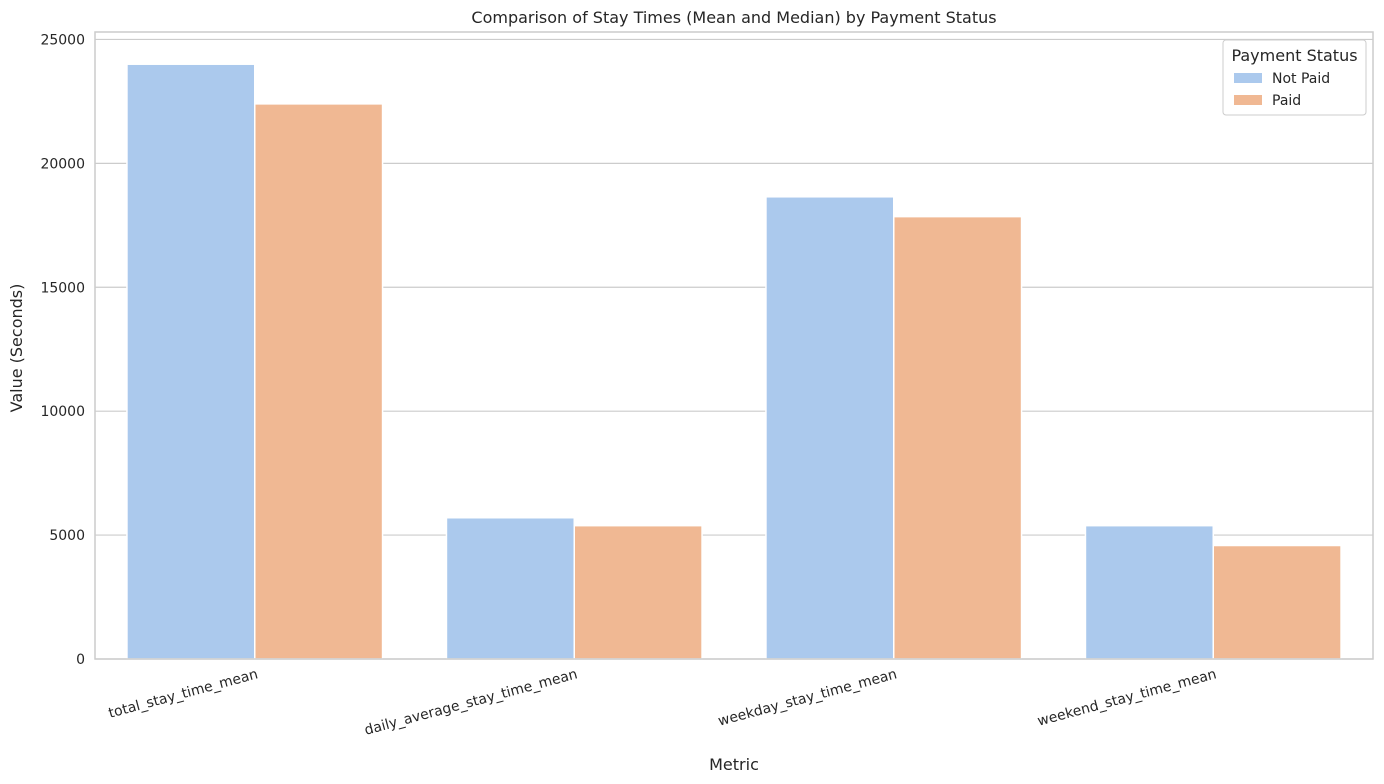 This screenshot has height=784, width=1384. I want to click on legend: Payment Status Not Paid Paid, so click(1294, 77).